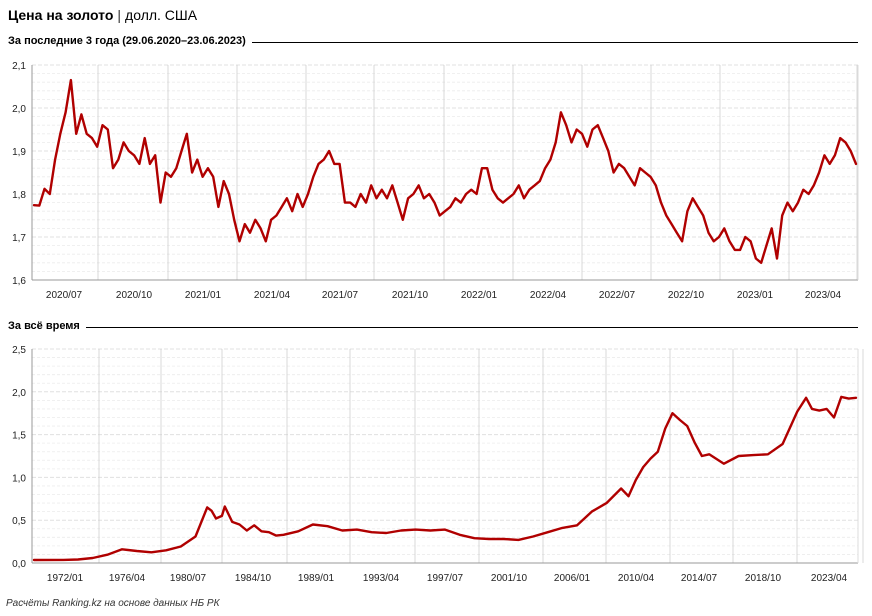 The image size is (872, 616). I want to click on x-tick-label: 1993/04, so click(381, 578).